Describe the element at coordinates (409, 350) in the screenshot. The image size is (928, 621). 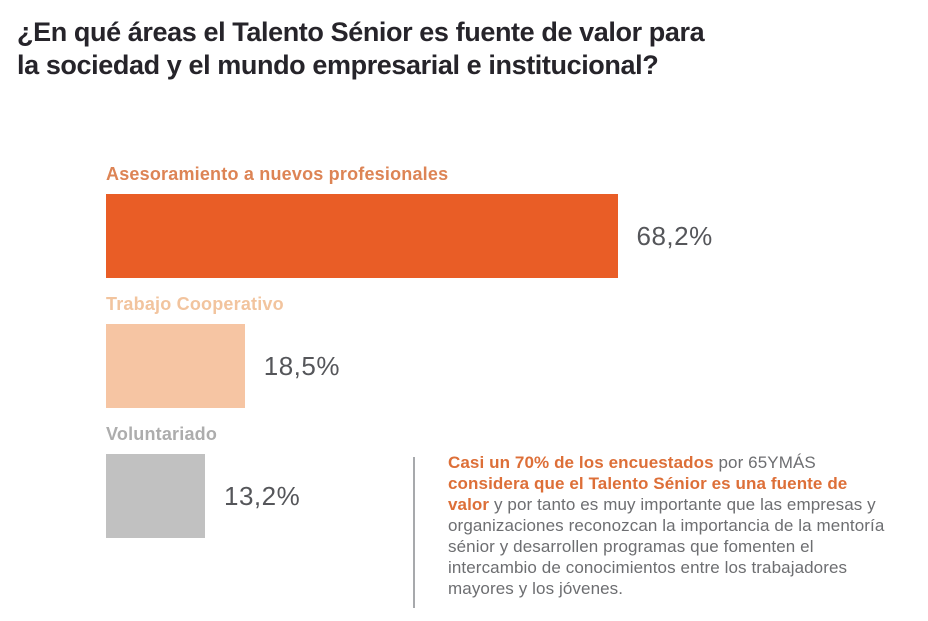
I see `bar-row-trabajo-cooperativo: Trabajo Cooperativo 18,5%` at that location.